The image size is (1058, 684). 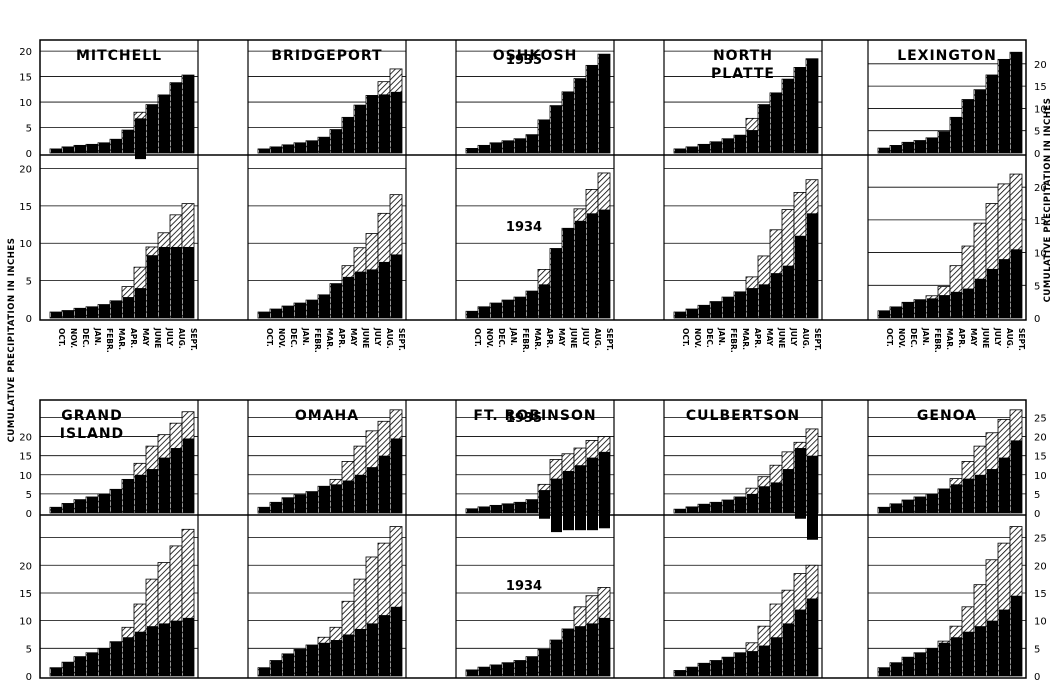 I want to click on panel-ft-robinson-y1934, so click(x=538, y=632).